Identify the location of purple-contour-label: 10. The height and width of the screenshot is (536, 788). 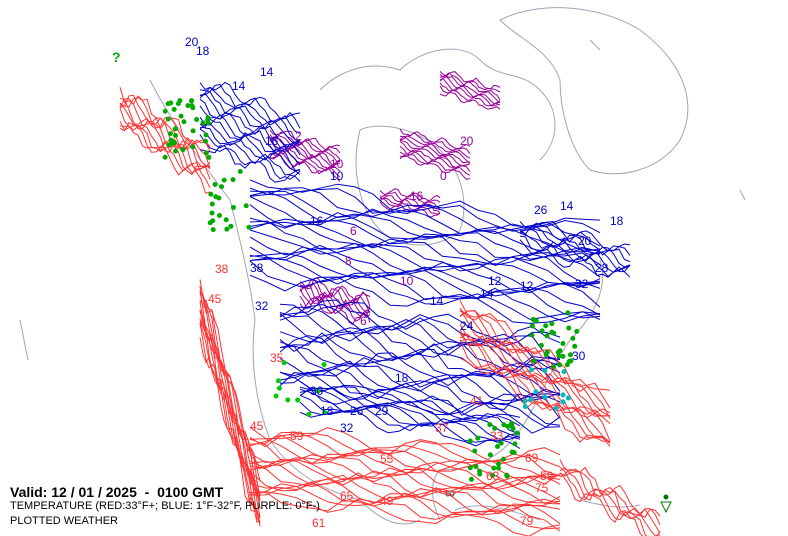
(337, 164).